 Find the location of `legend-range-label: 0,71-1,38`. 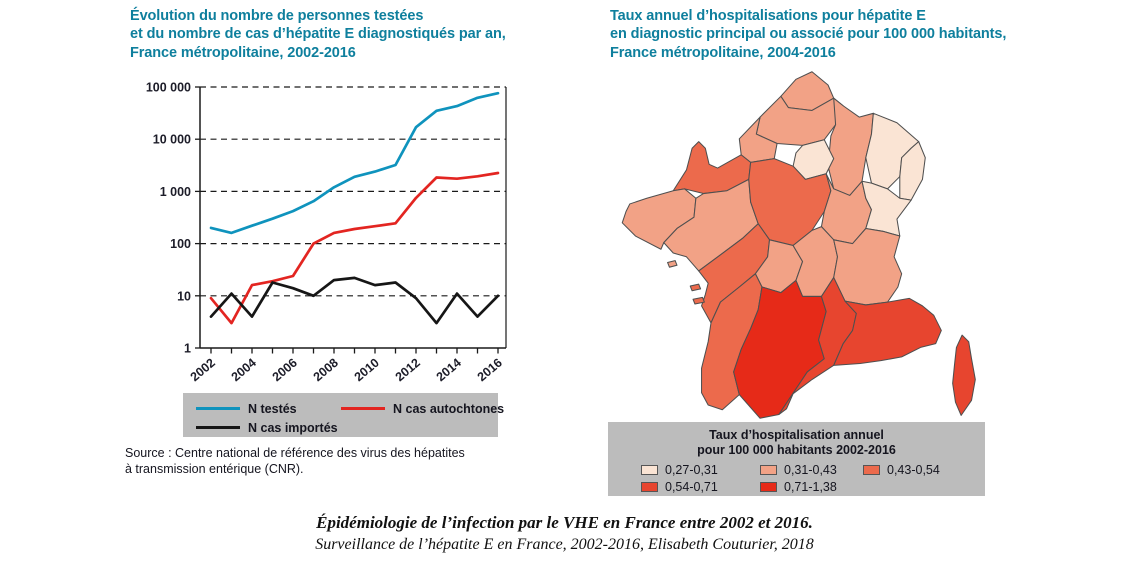

legend-range-label: 0,71-1,38 is located at coordinates (810, 487).